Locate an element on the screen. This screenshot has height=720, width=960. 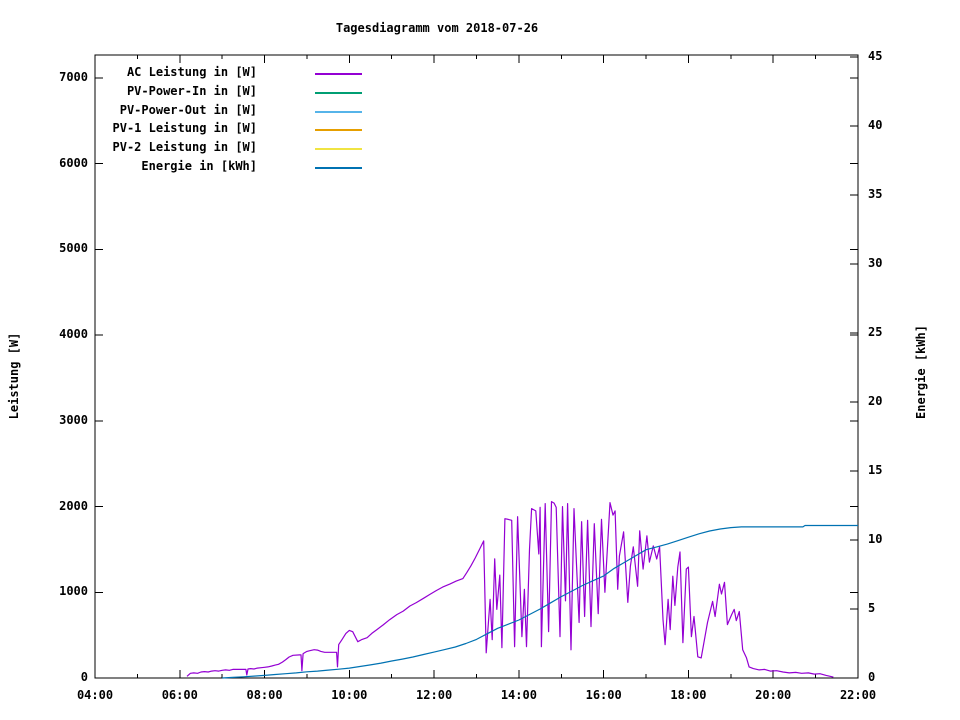
x-tick-label: 14:00 is located at coordinates (518, 695).